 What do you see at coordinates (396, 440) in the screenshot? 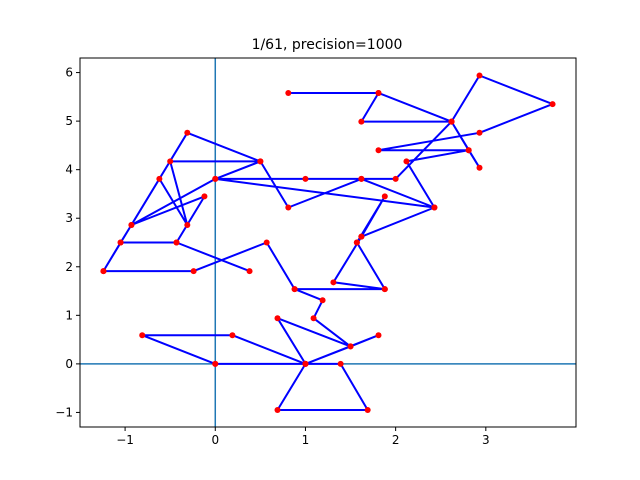
I see `x-tick-label: 2` at bounding box center [396, 440].